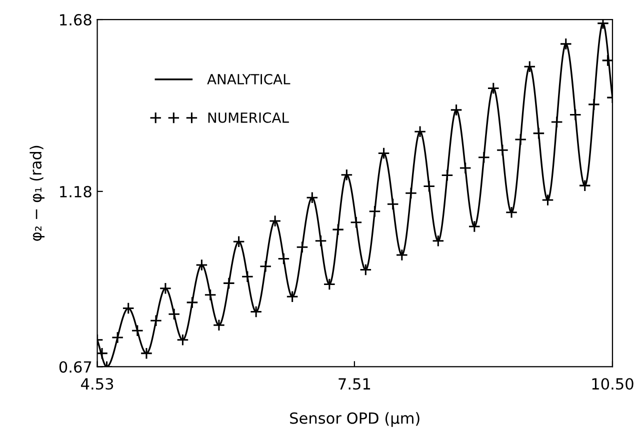  I want to click on y-tick-label: 1.18, so click(76, 192).